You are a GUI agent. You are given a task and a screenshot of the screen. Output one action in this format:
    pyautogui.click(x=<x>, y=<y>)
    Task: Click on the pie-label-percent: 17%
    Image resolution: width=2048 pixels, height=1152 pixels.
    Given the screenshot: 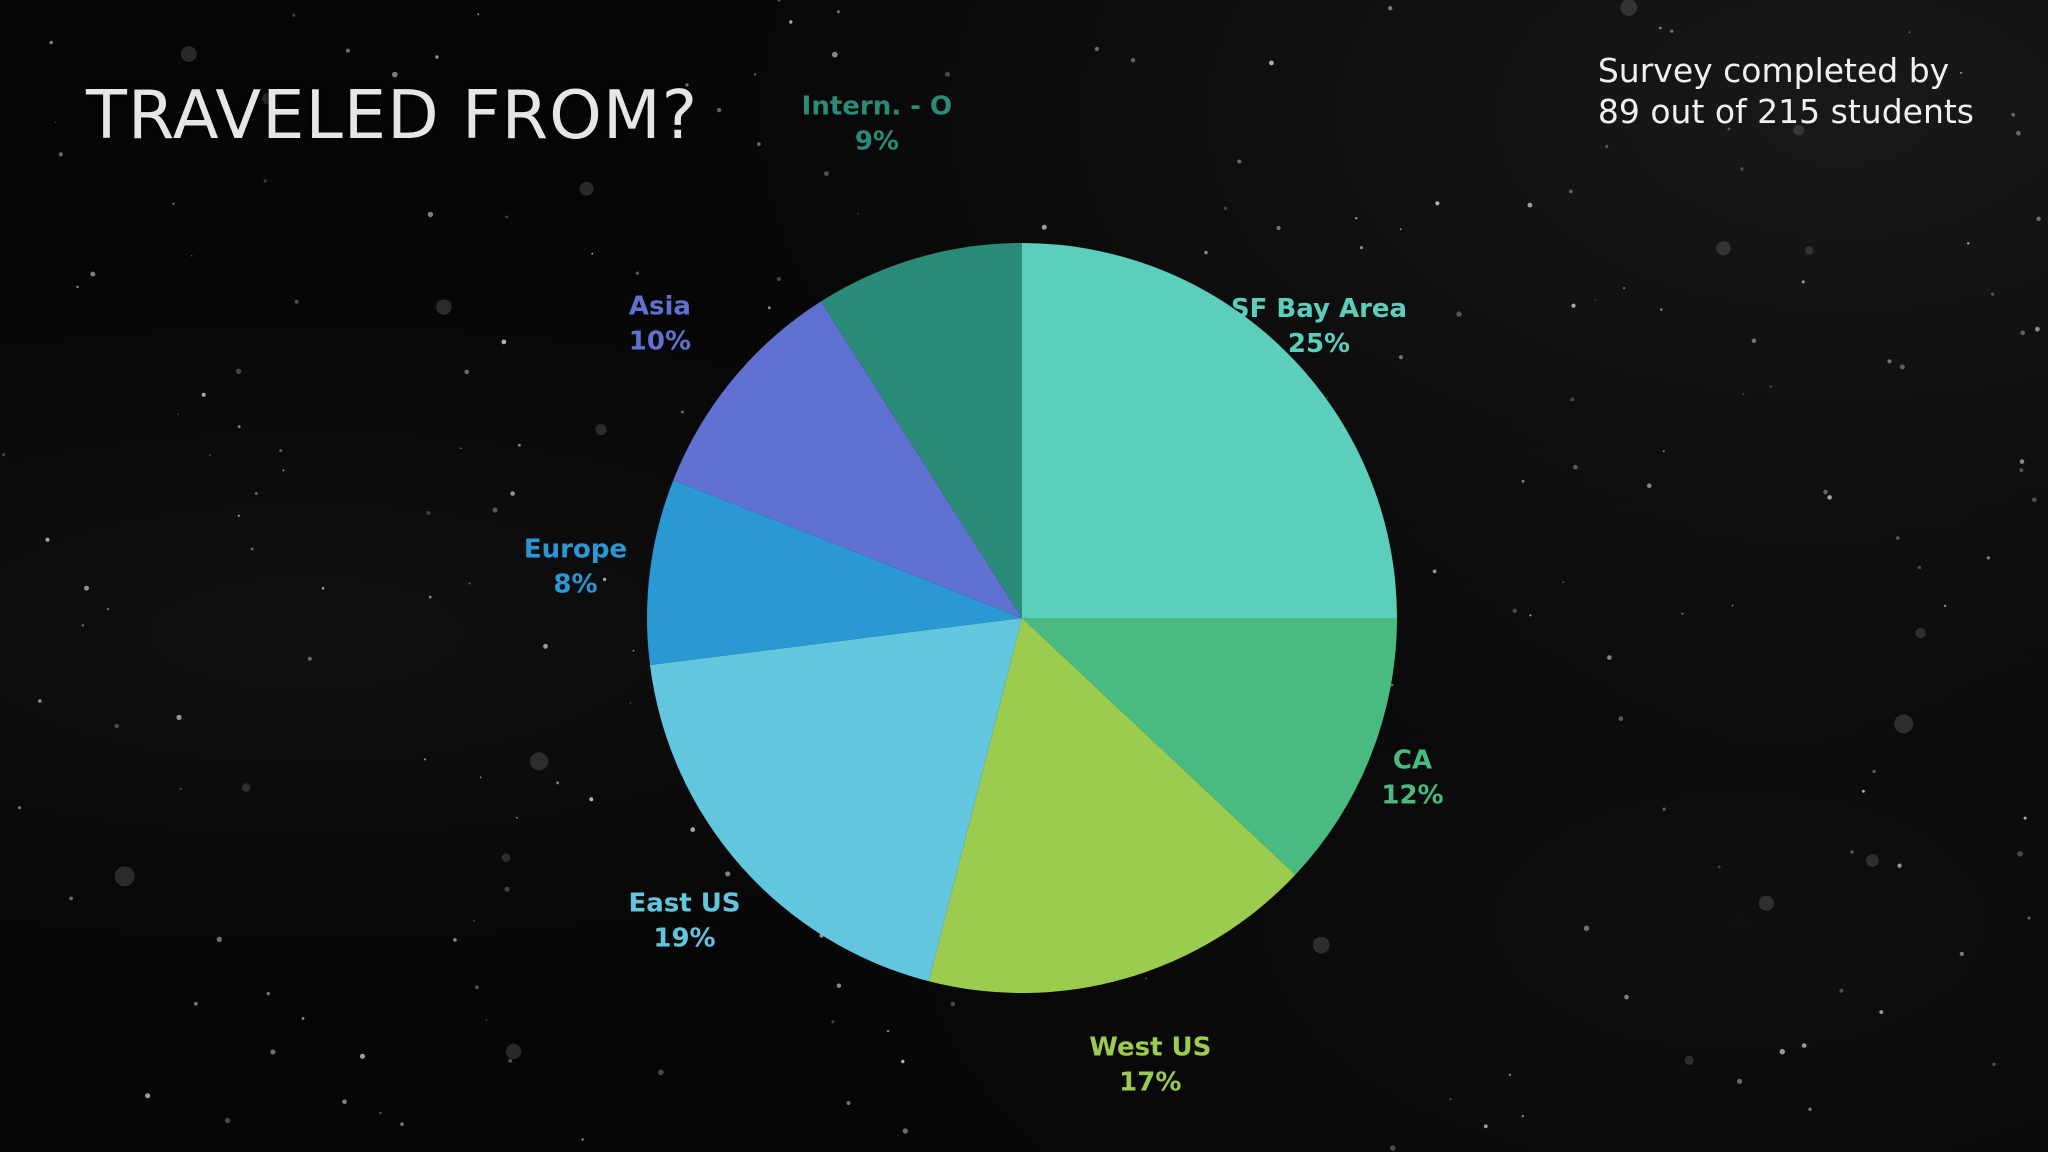 What is the action you would take?
    pyautogui.click(x=1150, y=1083)
    